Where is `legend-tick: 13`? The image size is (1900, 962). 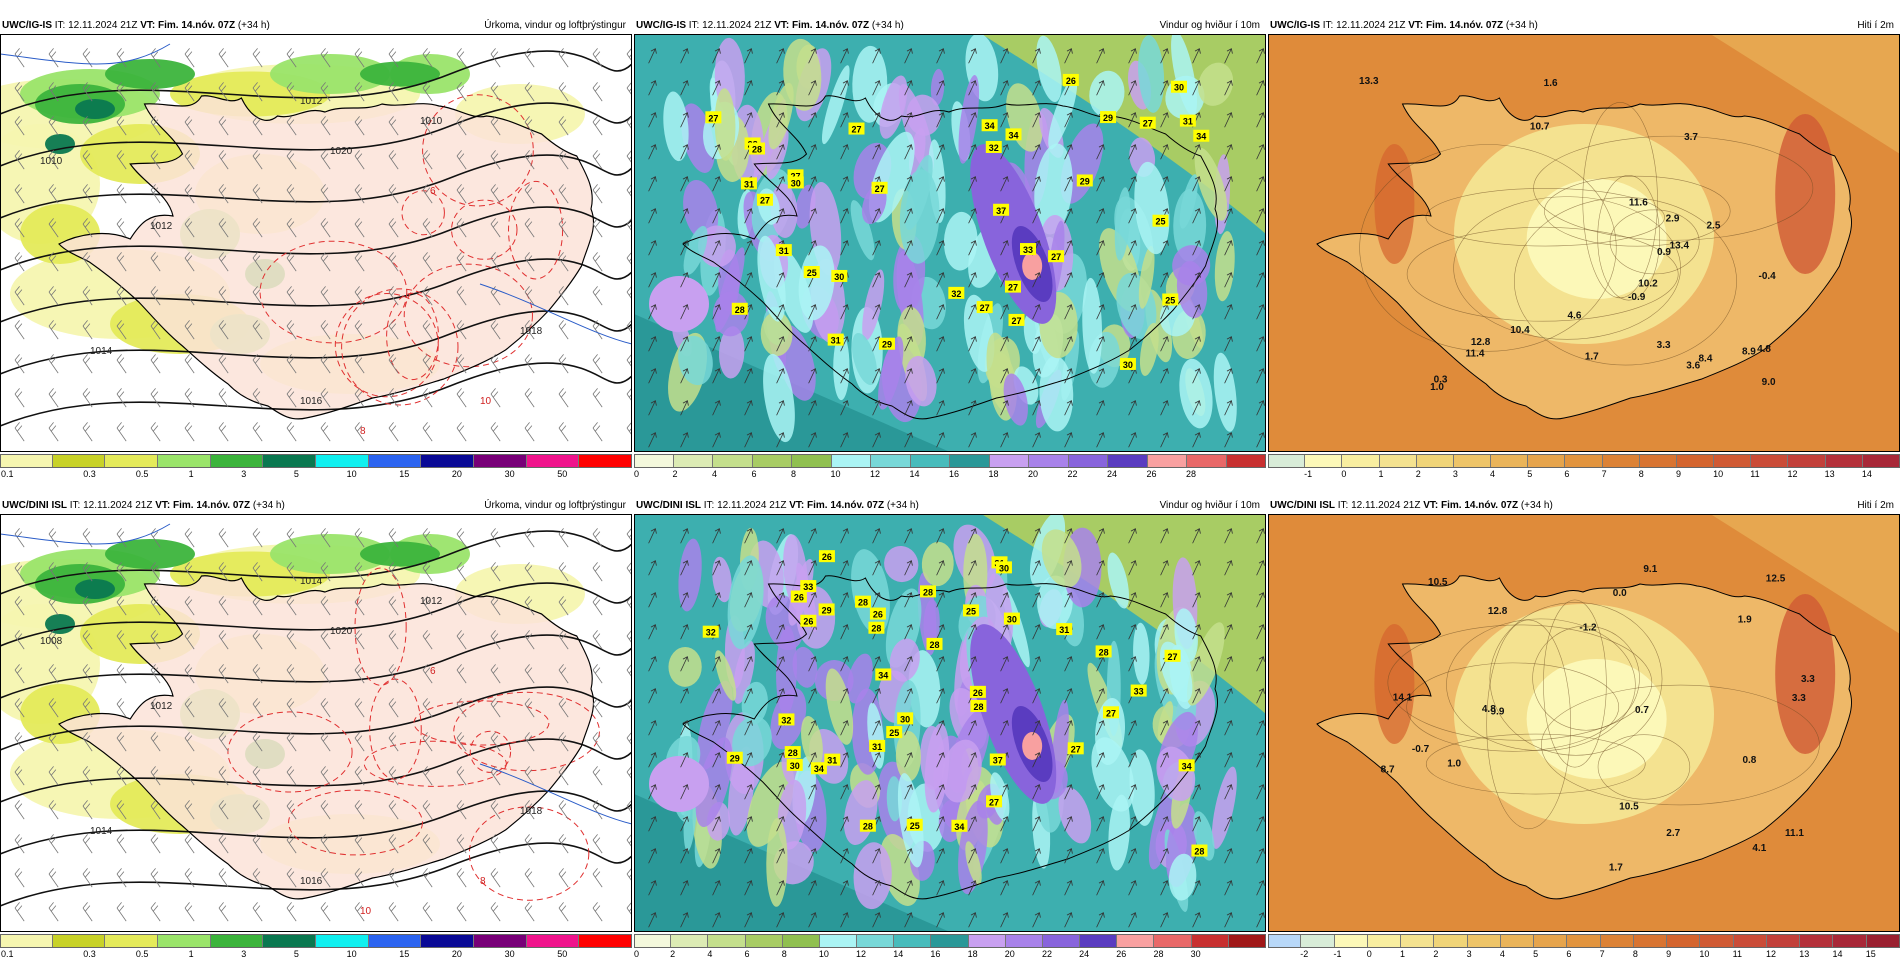
legend-tick: 13 is located at coordinates (1804, 954).